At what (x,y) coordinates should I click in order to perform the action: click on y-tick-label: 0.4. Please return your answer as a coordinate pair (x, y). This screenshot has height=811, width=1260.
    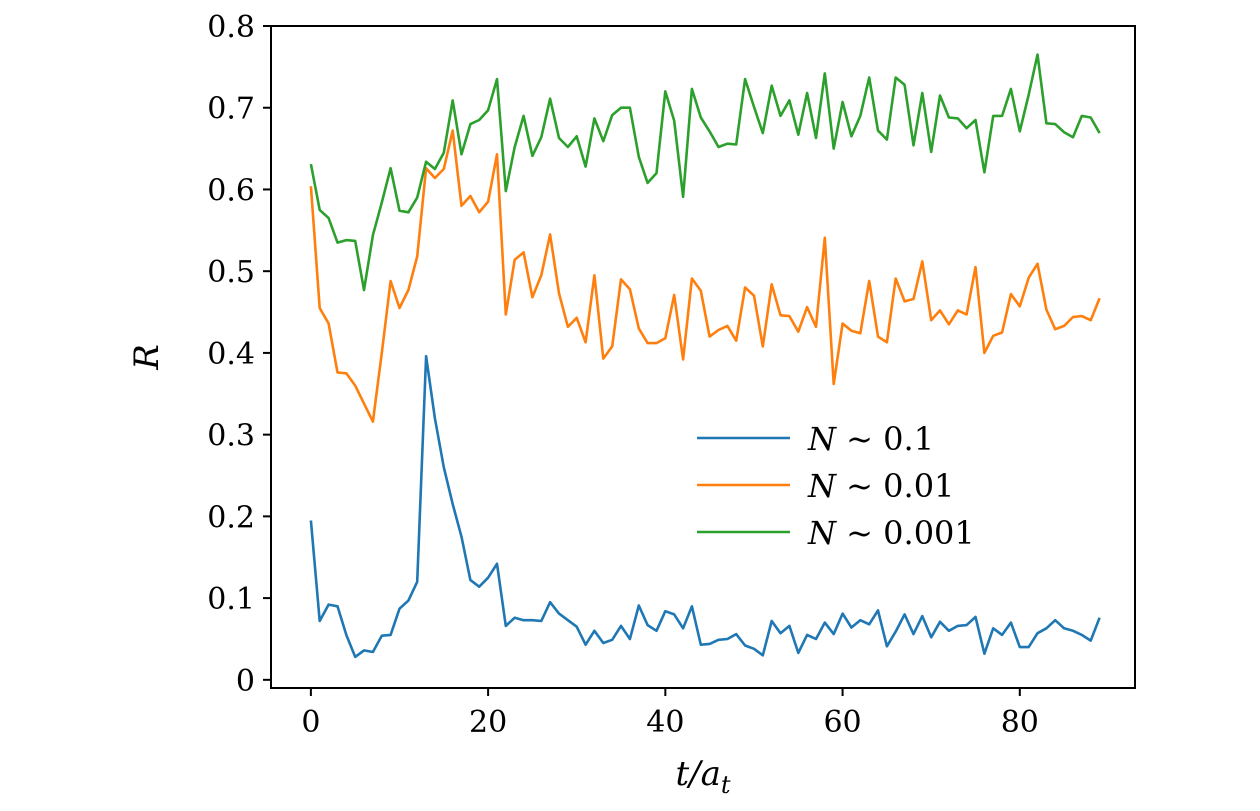
    Looking at the image, I should click on (231, 354).